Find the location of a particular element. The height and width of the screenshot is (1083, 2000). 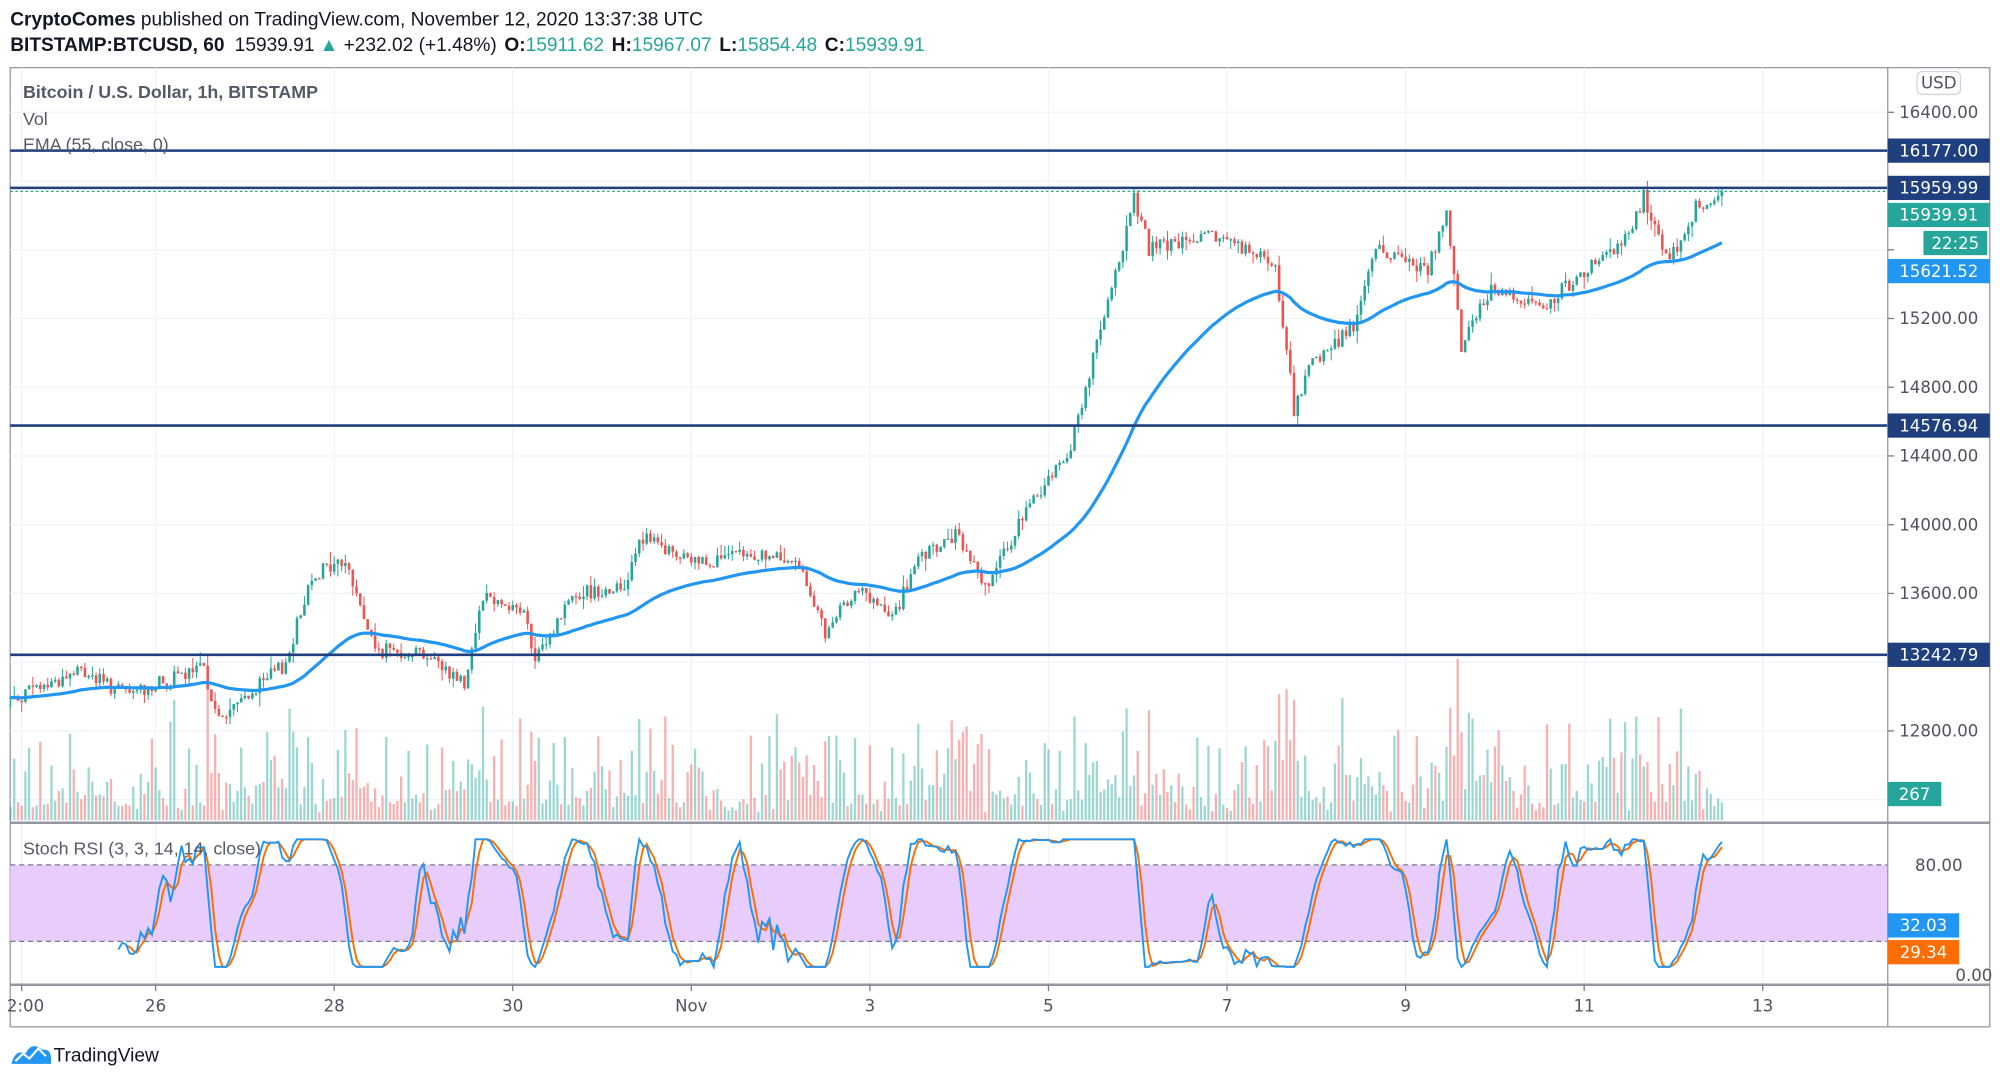

time-tick-label: 26 is located at coordinates (155, 1006).